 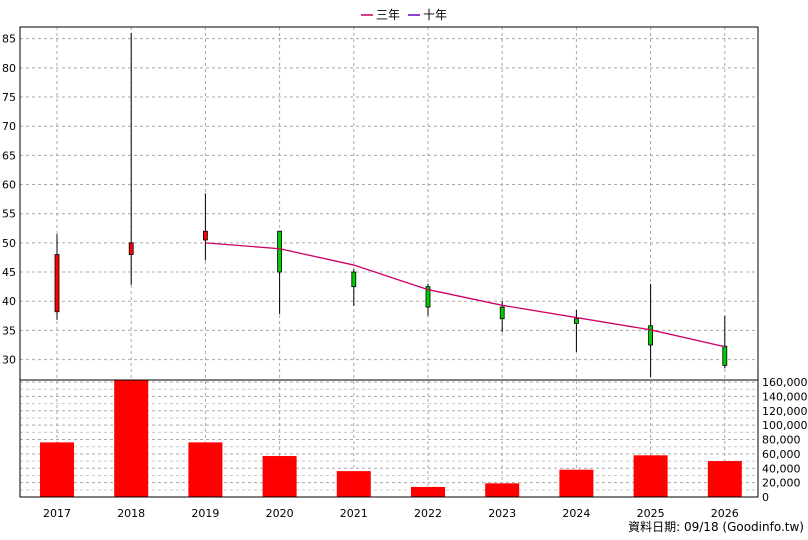 What do you see at coordinates (9, 214) in the screenshot?
I see `price-tick-label: 55` at bounding box center [9, 214].